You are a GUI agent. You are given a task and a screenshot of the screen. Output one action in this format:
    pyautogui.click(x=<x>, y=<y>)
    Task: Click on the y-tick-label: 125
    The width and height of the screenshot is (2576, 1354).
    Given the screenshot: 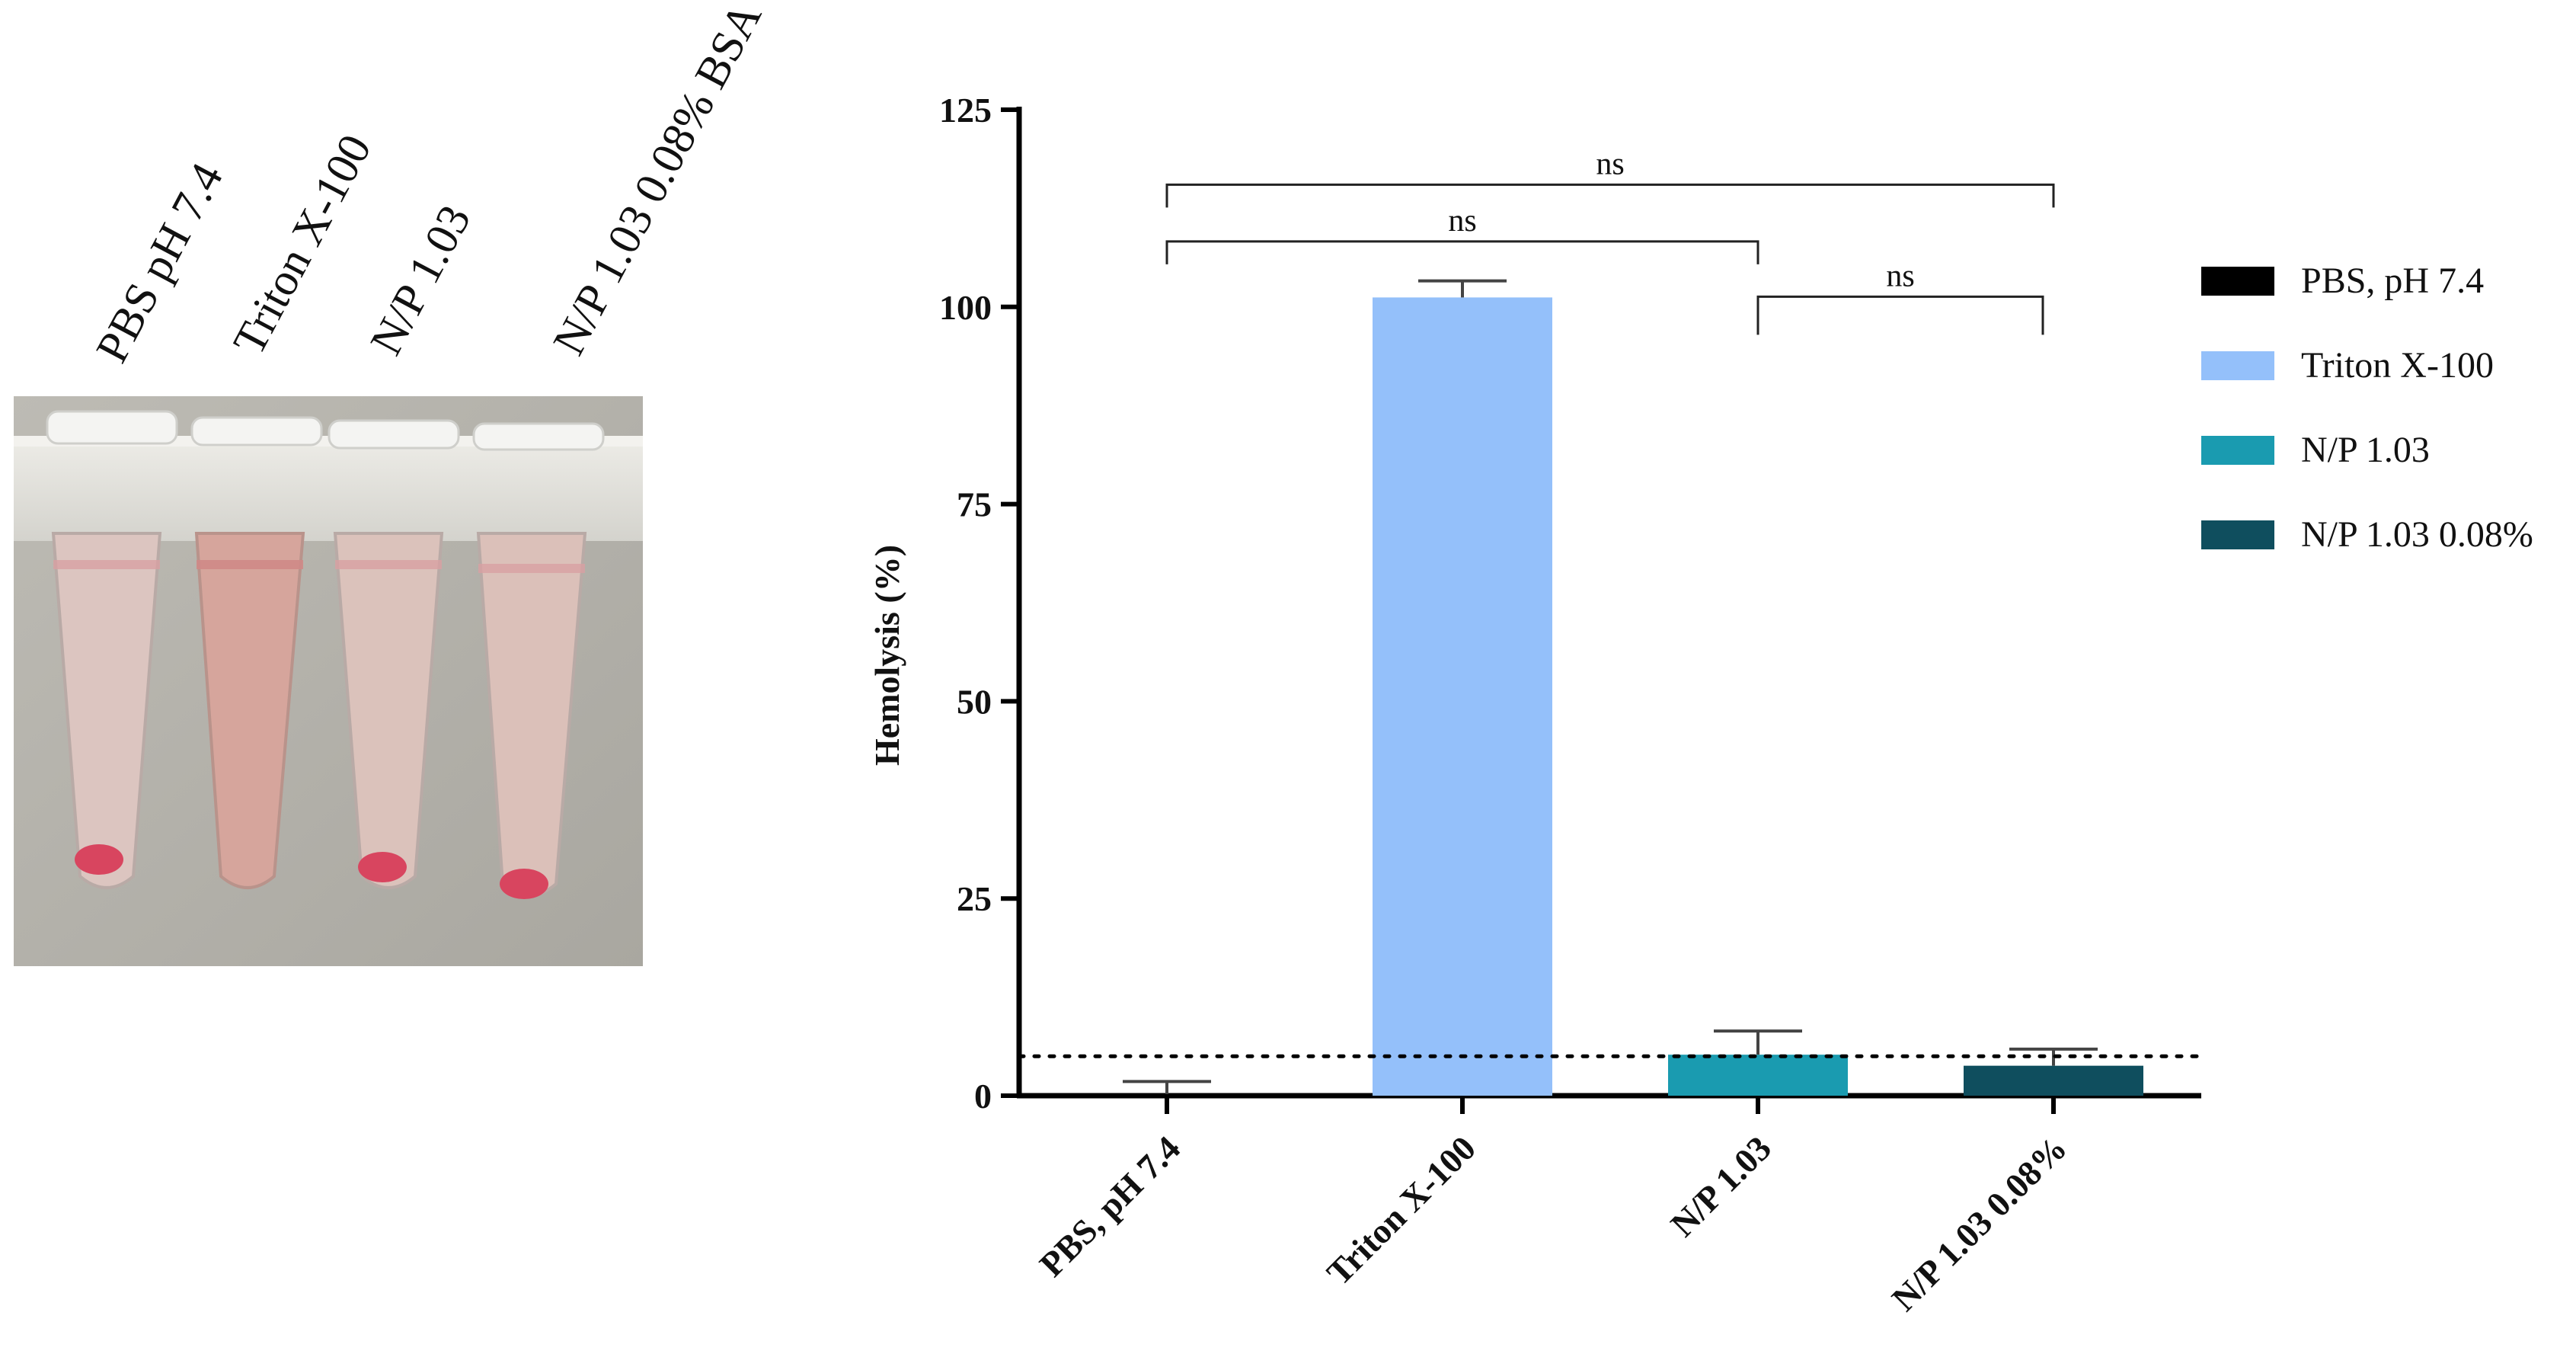 What is the action you would take?
    pyautogui.click(x=965, y=110)
    